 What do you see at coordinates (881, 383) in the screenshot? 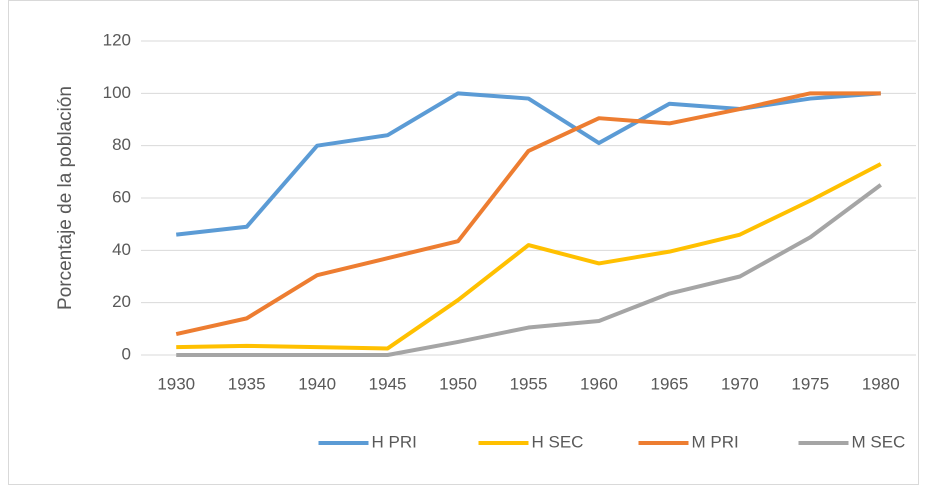
I see `x-tick-label: 1980` at bounding box center [881, 383].